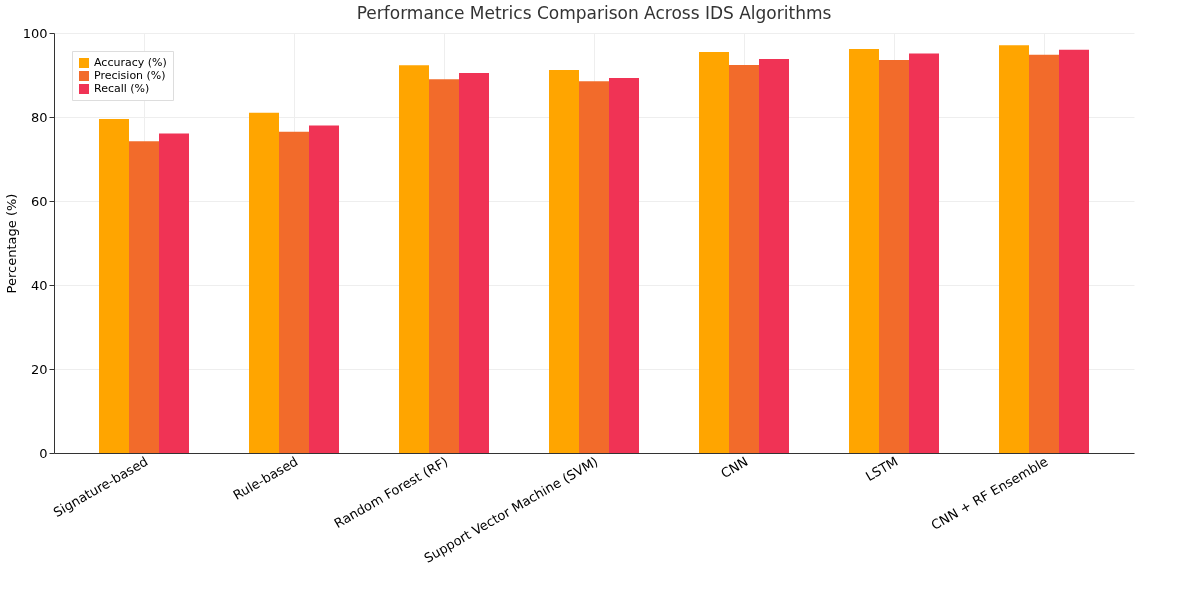  I want to click on y-axis-title: Percentage (%), so click(11, 243).